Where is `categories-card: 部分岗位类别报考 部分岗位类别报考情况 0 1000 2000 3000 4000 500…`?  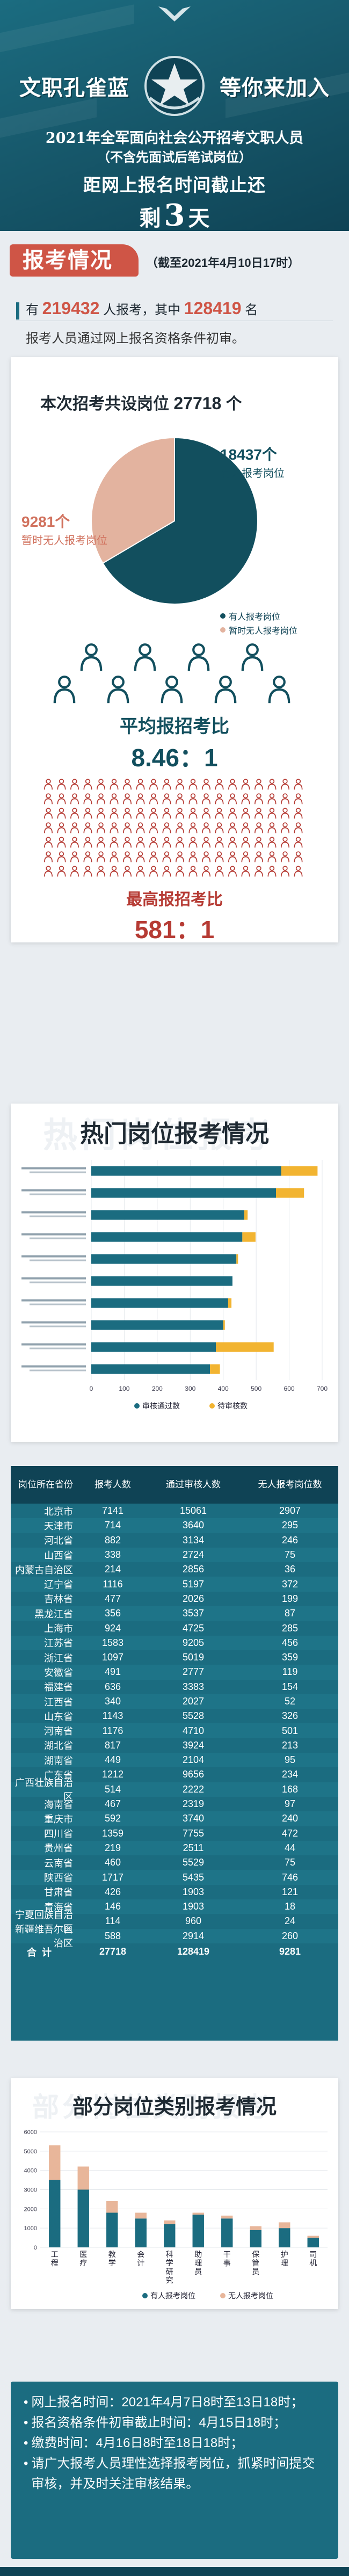
categories-card: 部分岗位类别报考 部分岗位类别报考情况 0 1000 2000 3000 4000 500… is located at coordinates (174, 2193).